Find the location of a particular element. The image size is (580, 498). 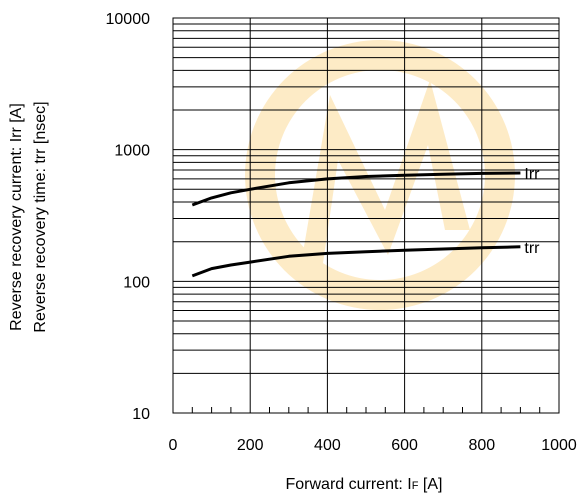

x-tick-label: 800 is located at coordinates (481, 445).